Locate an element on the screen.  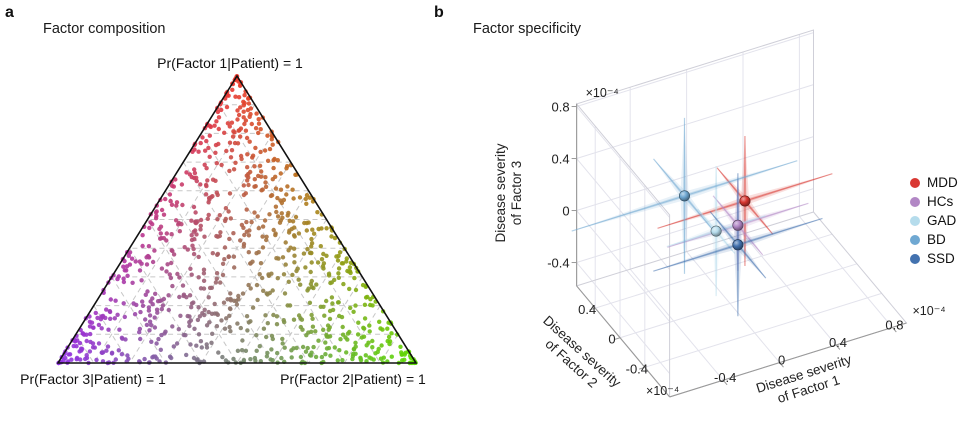
x-tick-label: 0.8 is located at coordinates (894, 324).